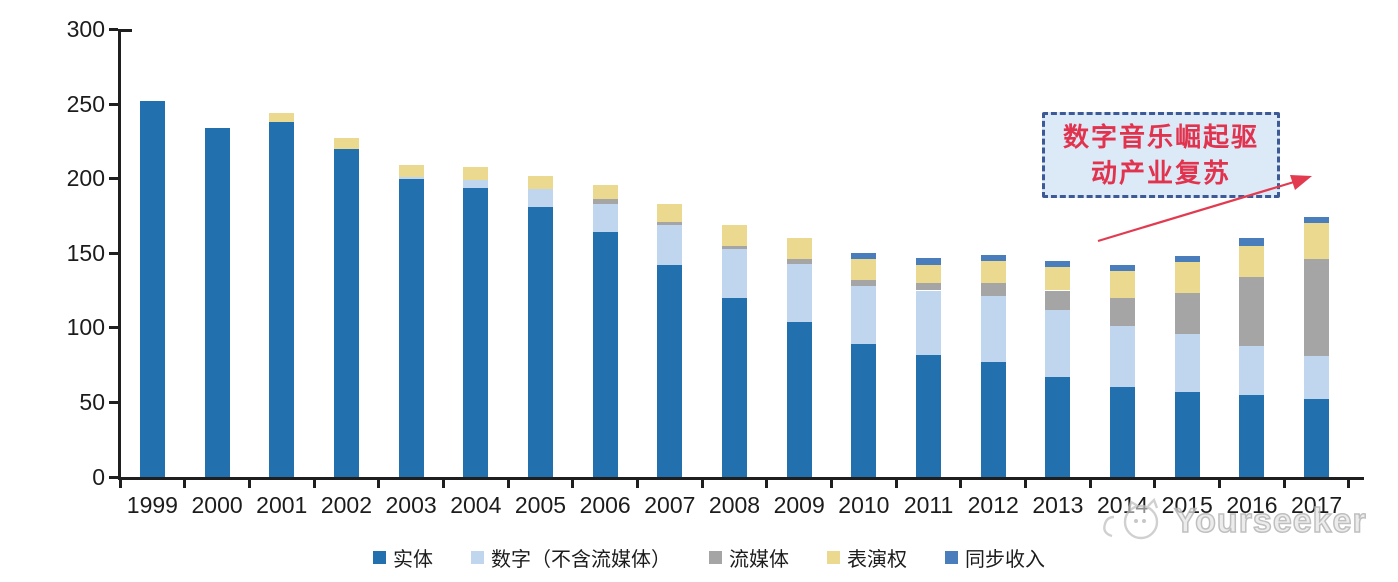 Image resolution: width=1398 pixels, height=582 pixels. What do you see at coordinates (799, 249) in the screenshot?
I see `bar-segment-performance-2009` at bounding box center [799, 249].